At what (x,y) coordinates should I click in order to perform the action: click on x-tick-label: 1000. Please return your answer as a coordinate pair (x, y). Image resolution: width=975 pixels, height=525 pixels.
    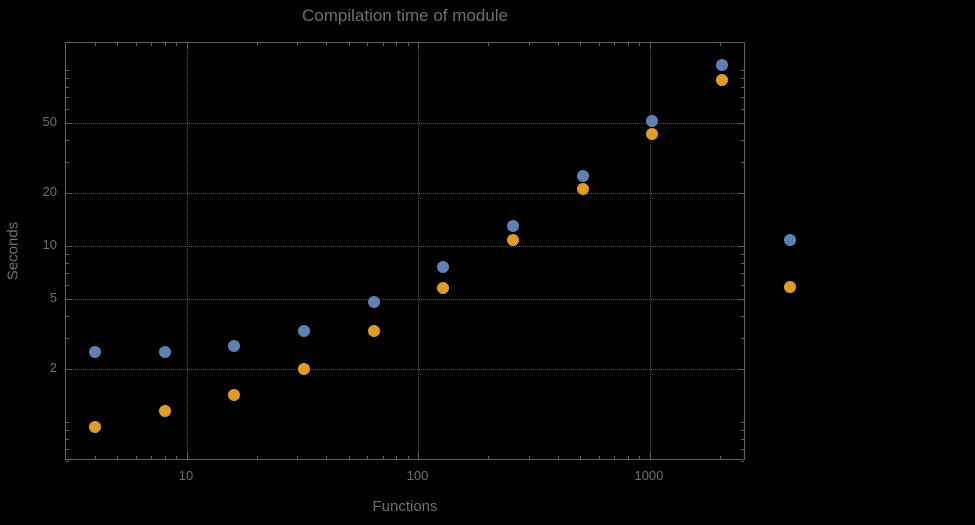
    Looking at the image, I should click on (649, 475).